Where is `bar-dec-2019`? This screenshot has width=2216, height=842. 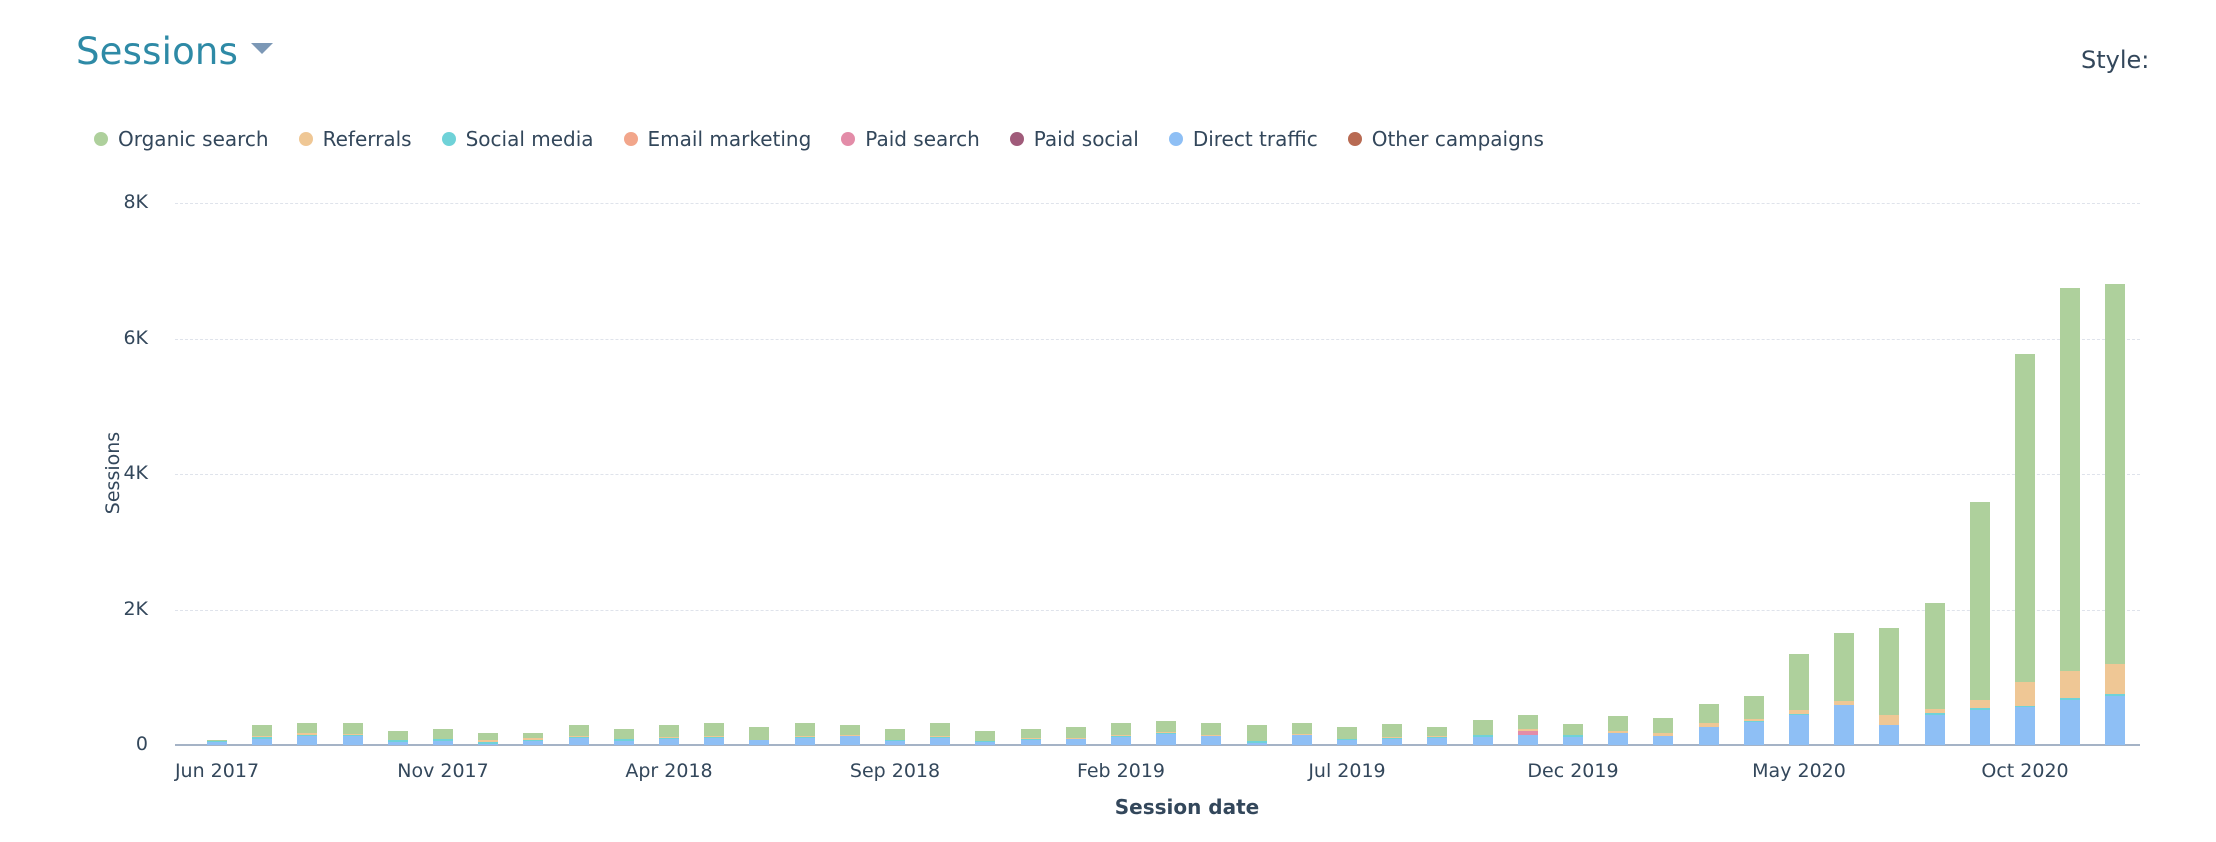 bar-dec-2019 is located at coordinates (1573, 734).